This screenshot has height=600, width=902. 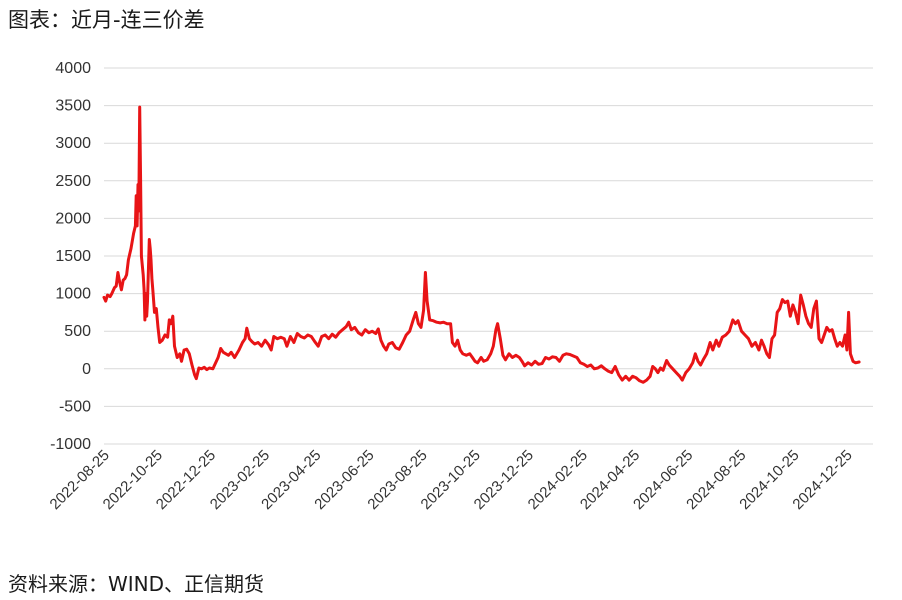 I want to click on y-tick-label: -500, so click(x=75, y=406).